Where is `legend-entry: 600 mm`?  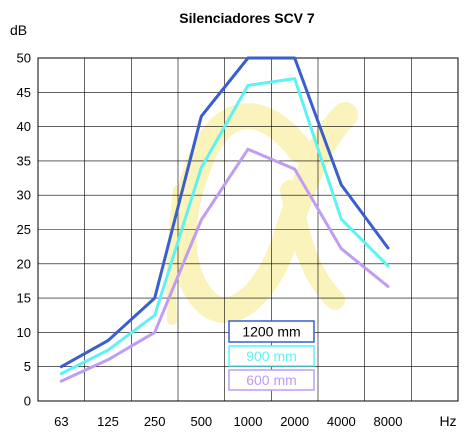 legend-entry: 600 mm is located at coordinates (271, 380).